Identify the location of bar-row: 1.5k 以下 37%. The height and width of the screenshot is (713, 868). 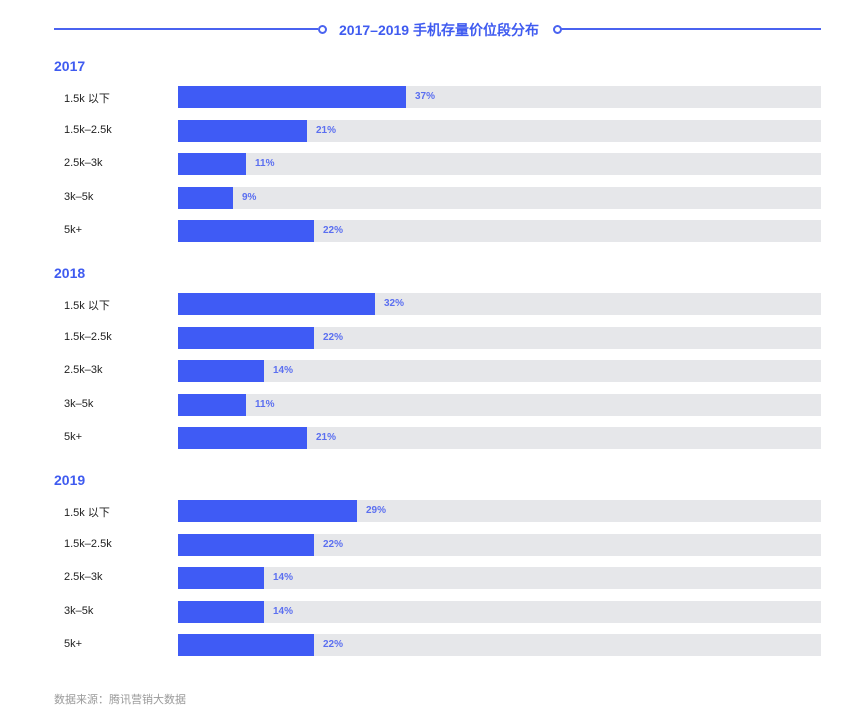
(434, 97).